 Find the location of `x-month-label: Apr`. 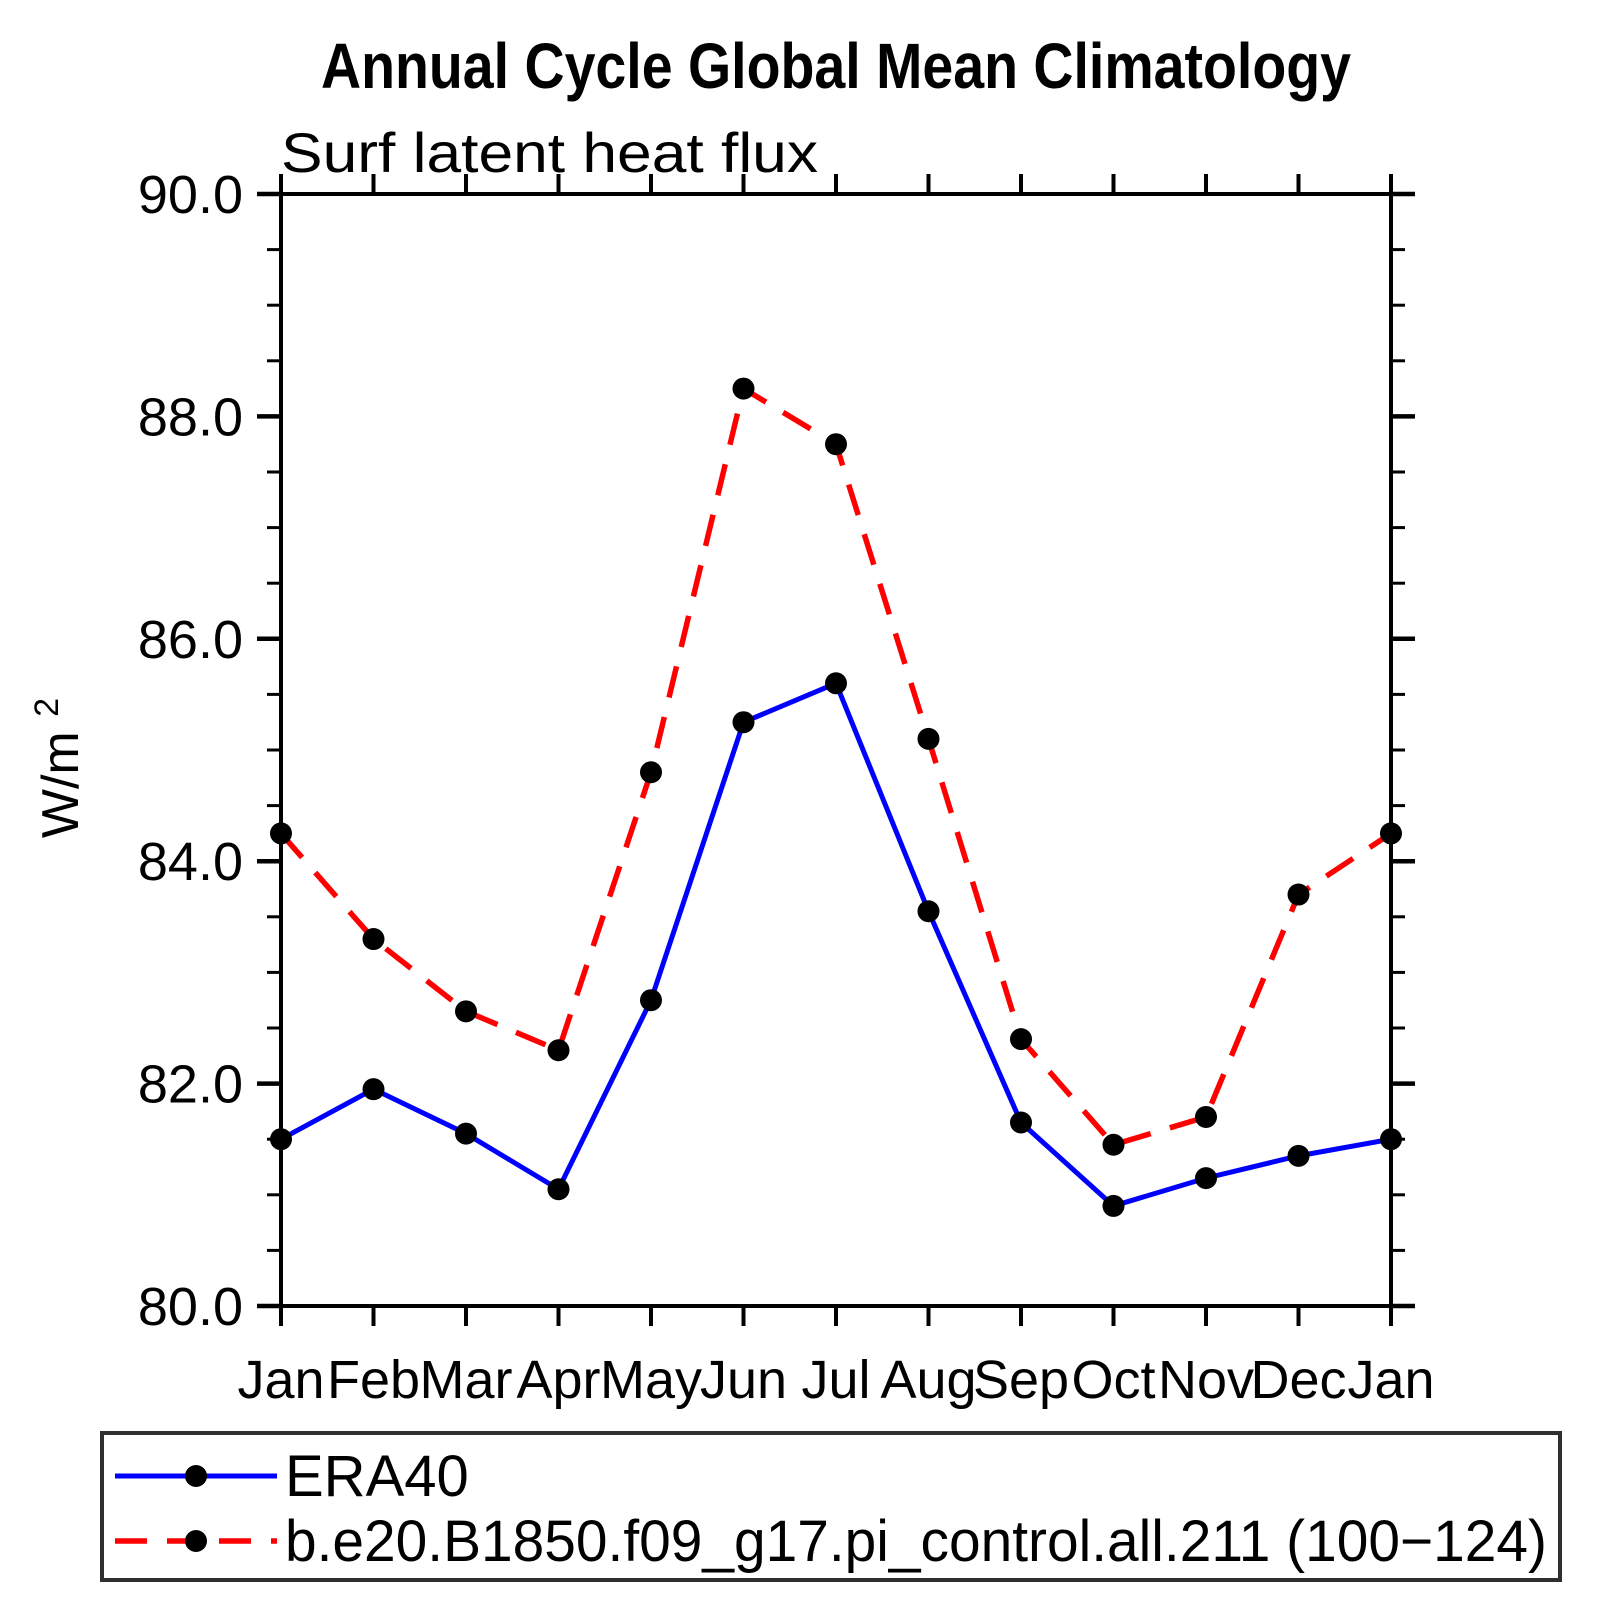

x-month-label: Apr is located at coordinates (558, 1380).